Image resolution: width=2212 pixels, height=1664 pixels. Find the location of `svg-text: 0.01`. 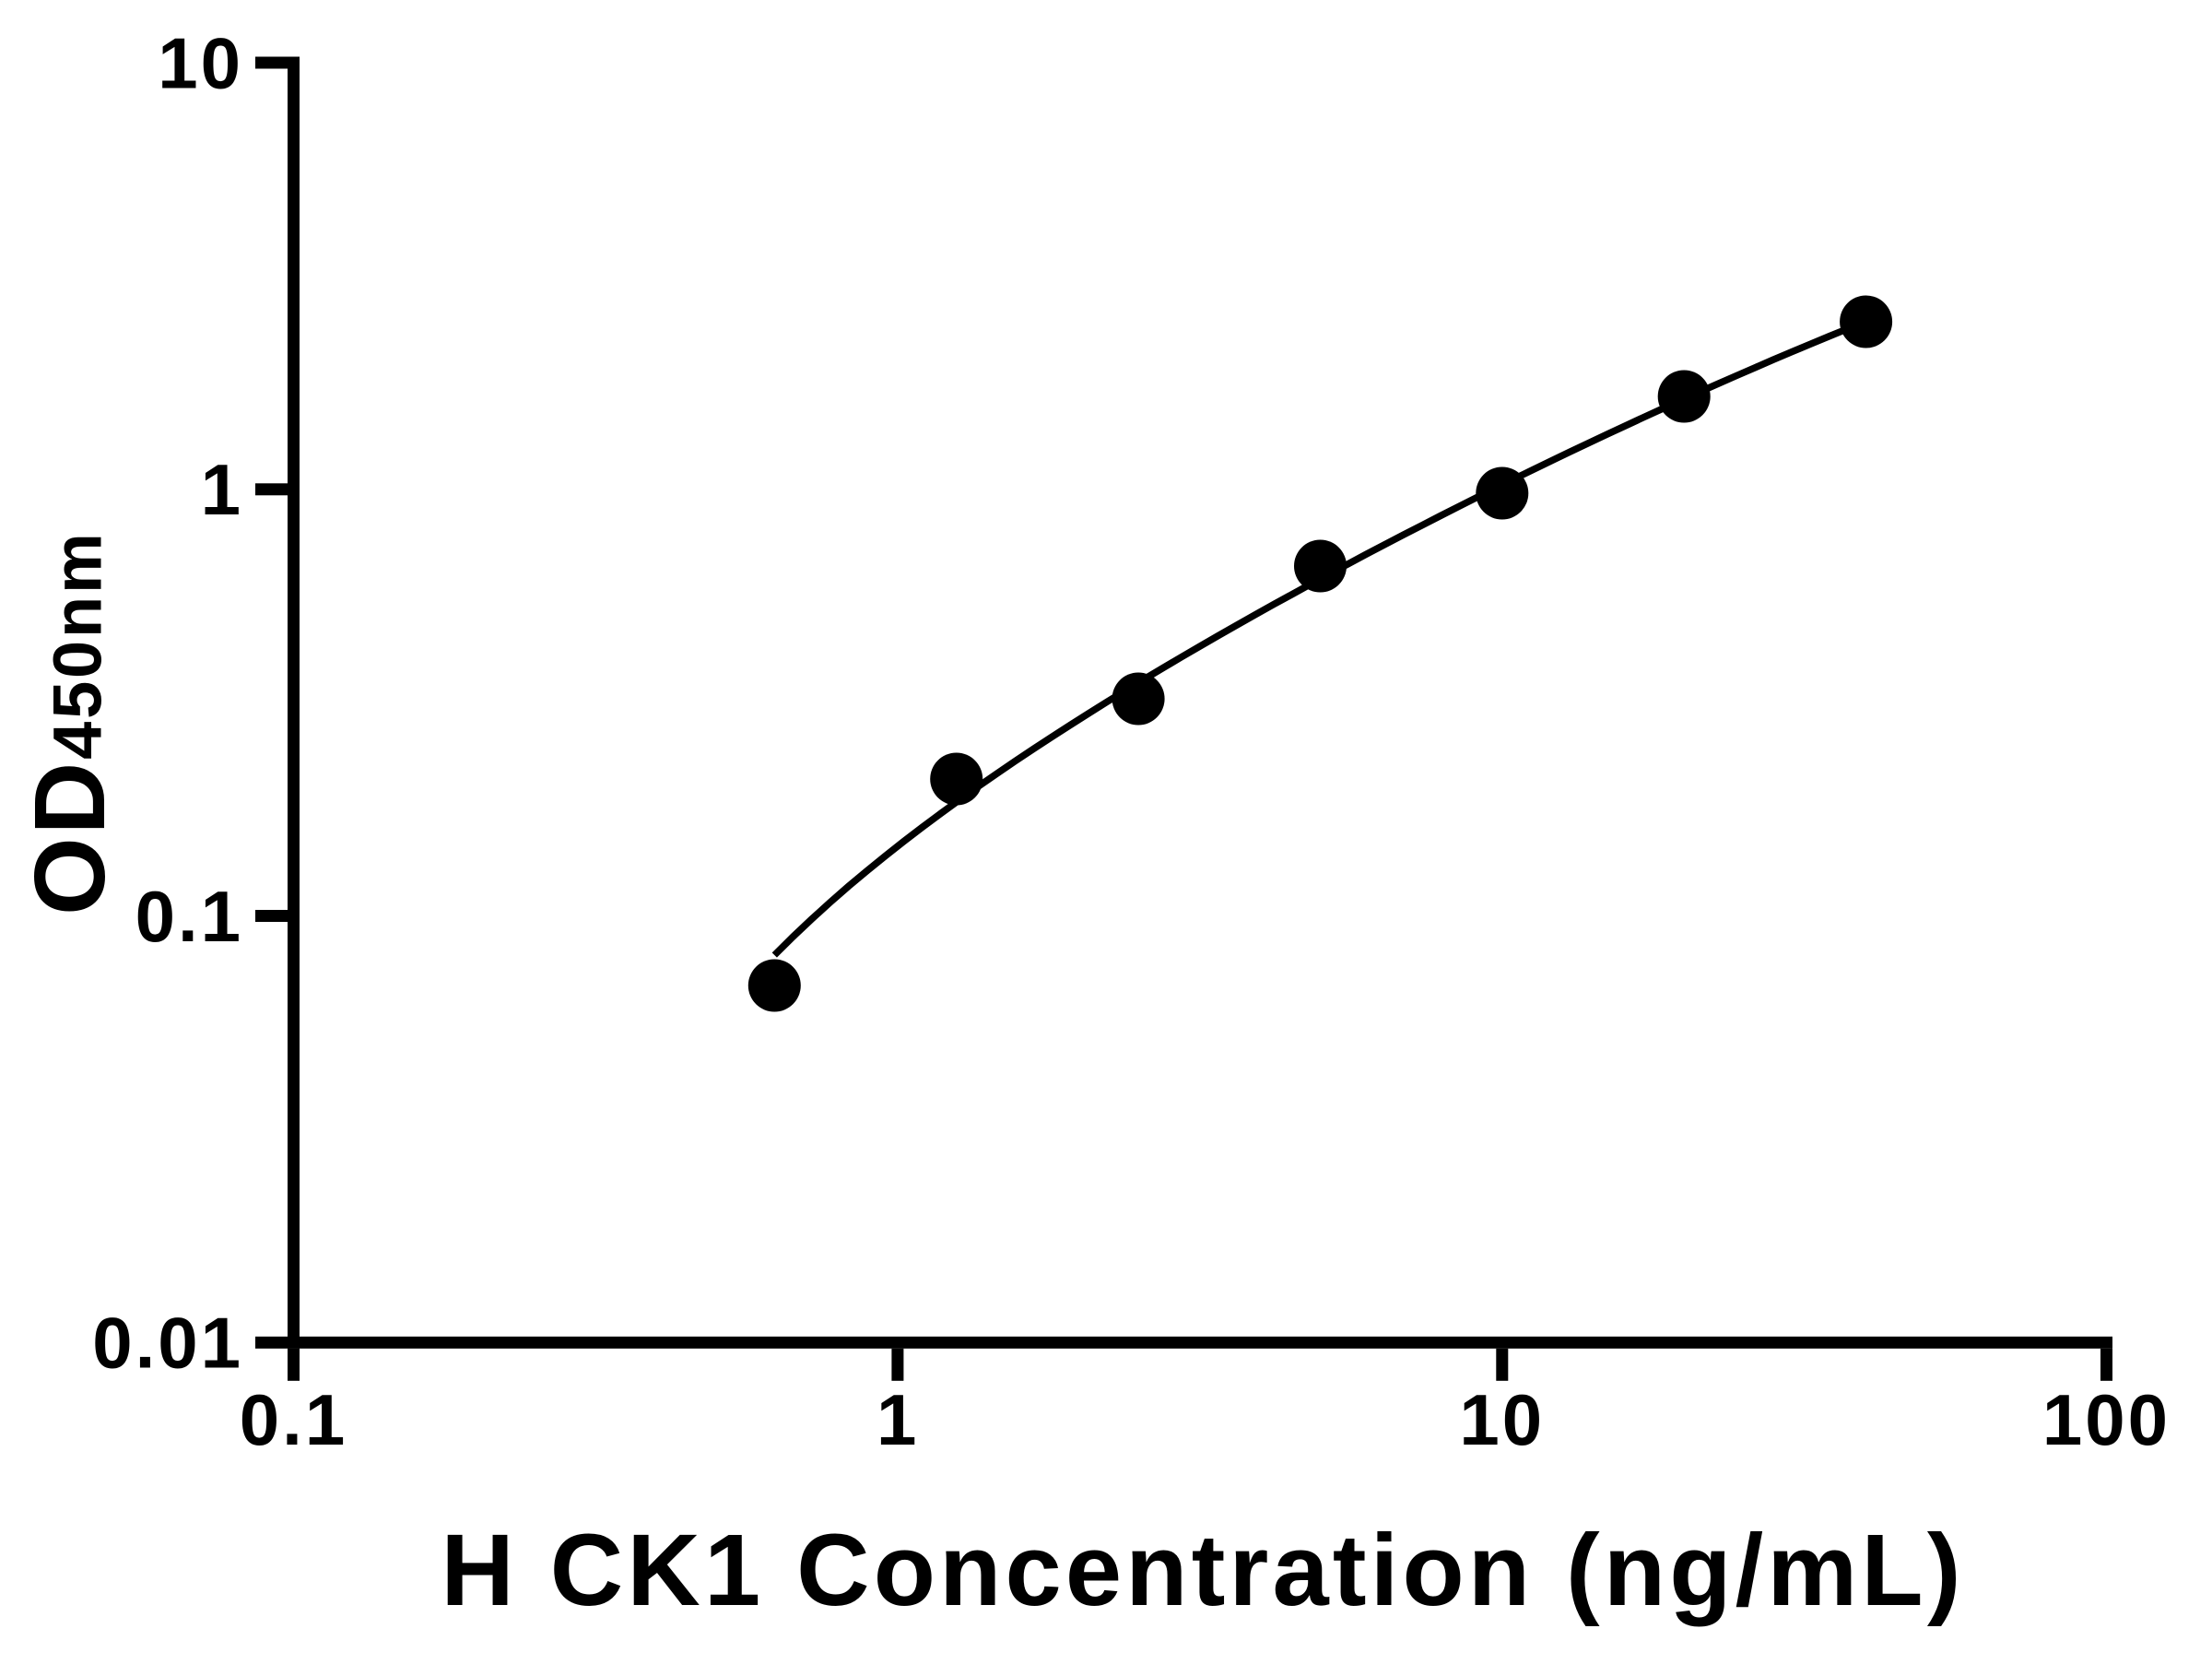

svg-text: 0.01 is located at coordinates (167, 1343).